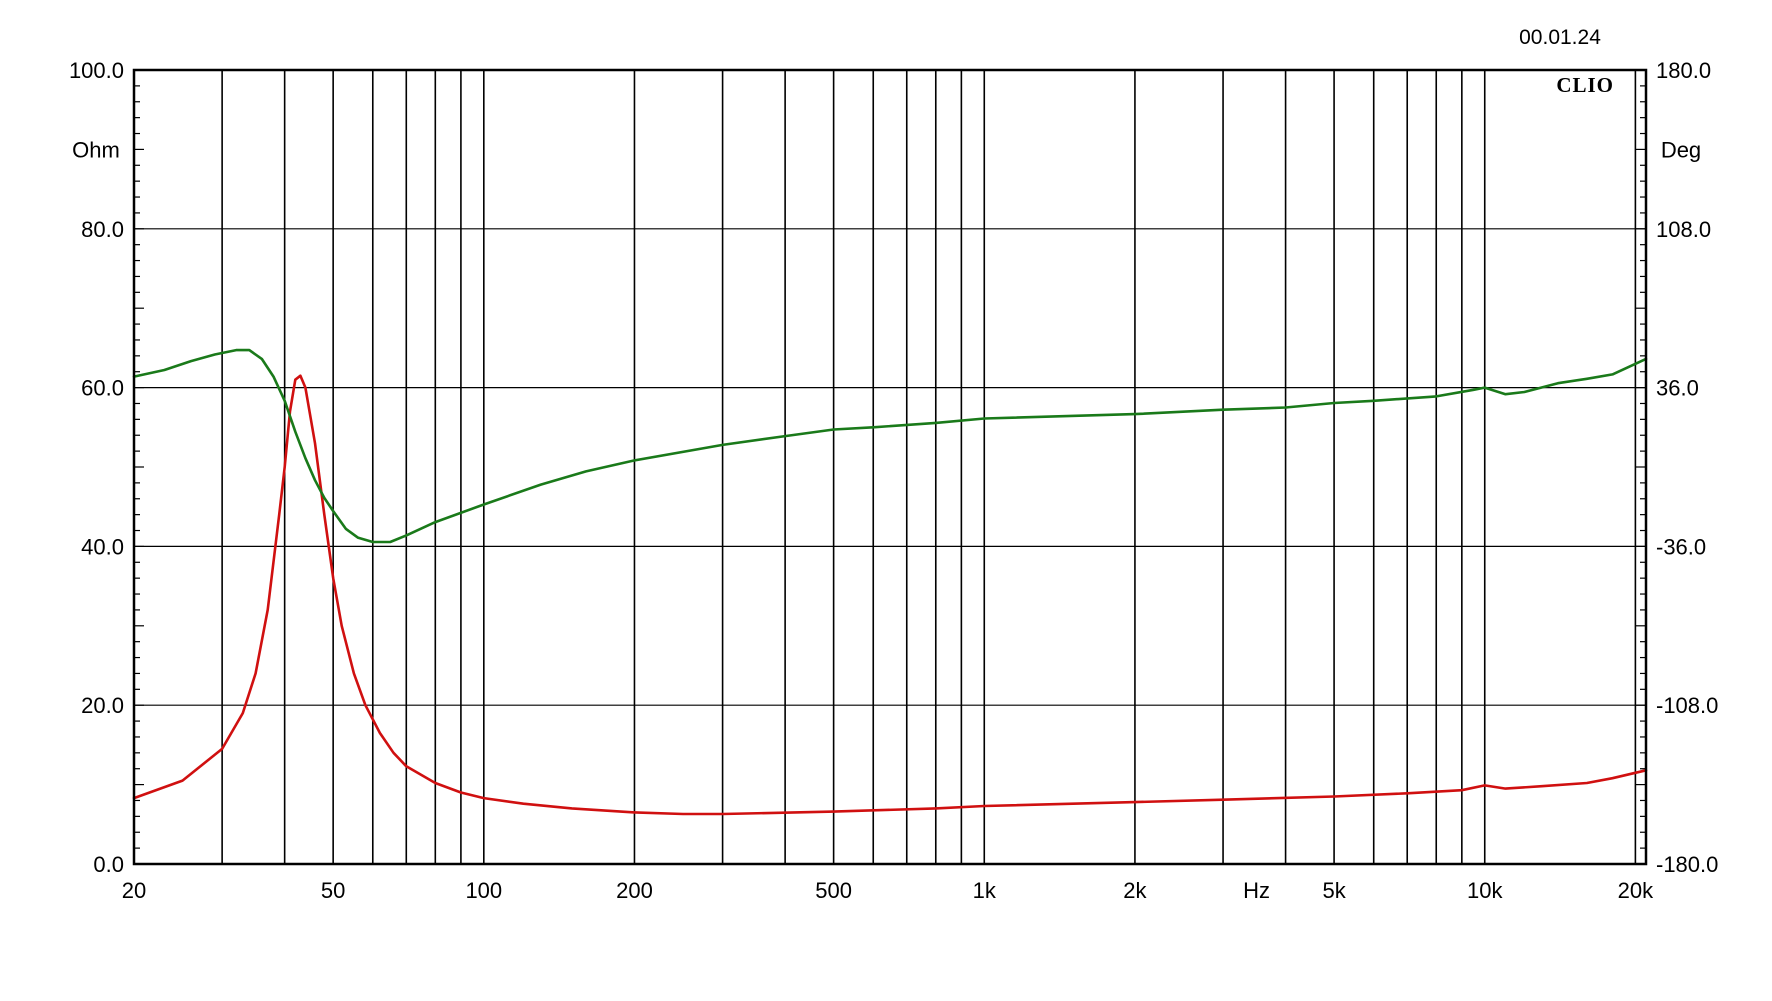 The height and width of the screenshot is (1001, 1772). Describe the element at coordinates (1681, 546) in the screenshot. I see `right-tick-label: -36.0` at that location.